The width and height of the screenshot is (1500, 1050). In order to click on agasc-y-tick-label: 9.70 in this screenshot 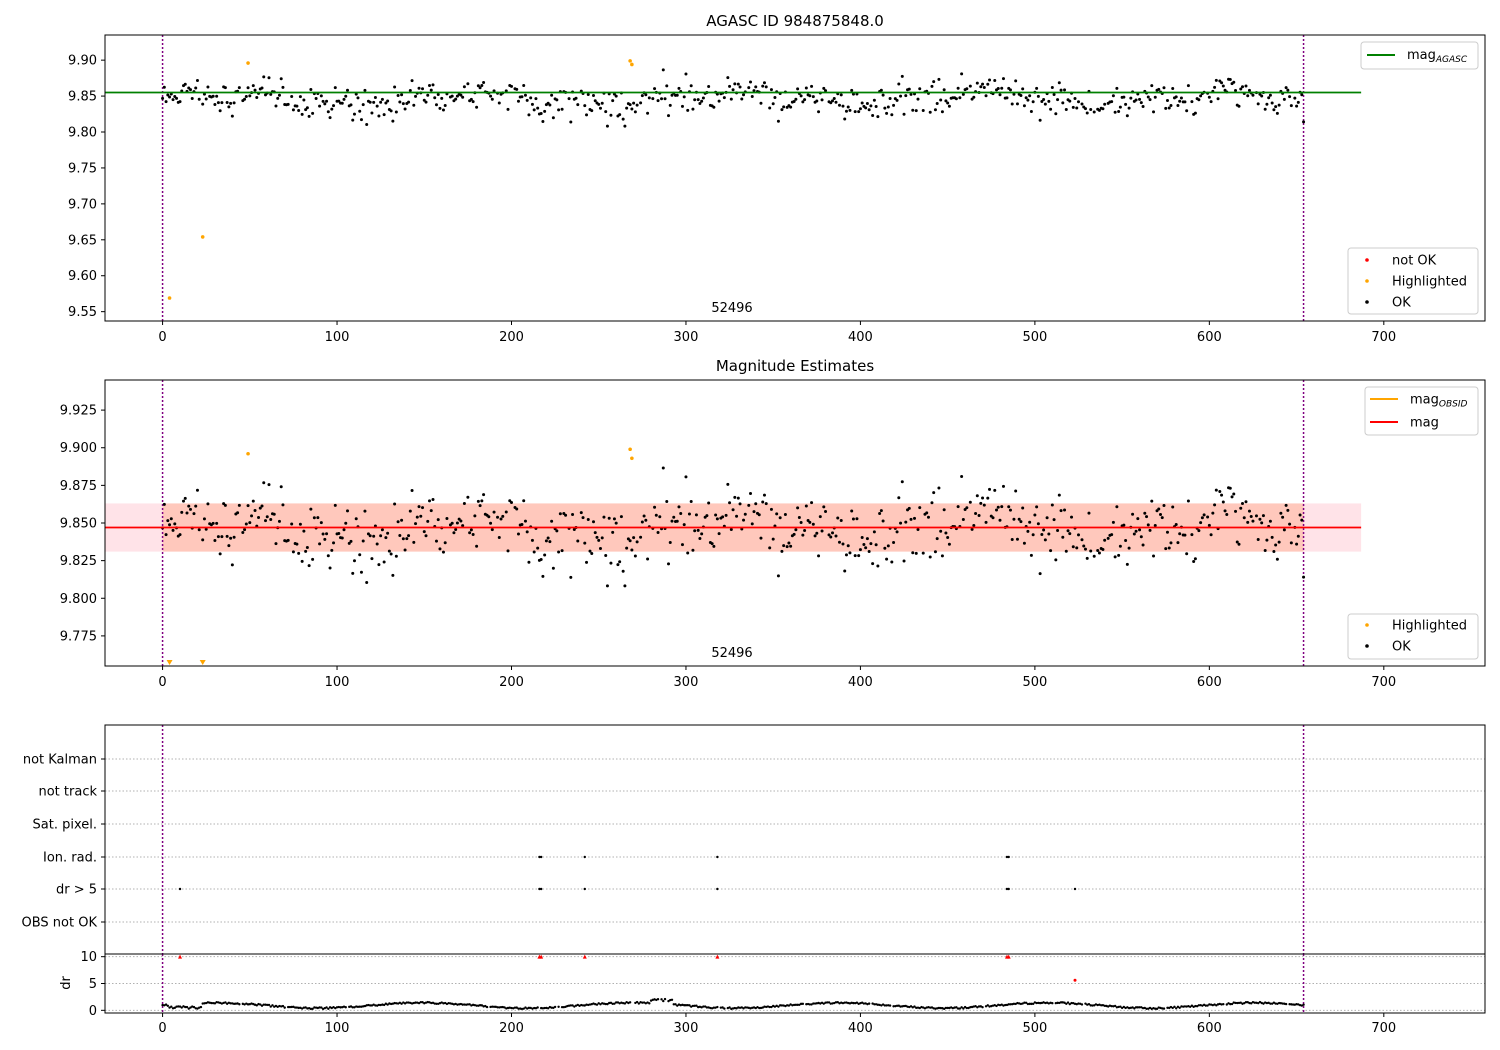, I will do `click(82, 204)`.